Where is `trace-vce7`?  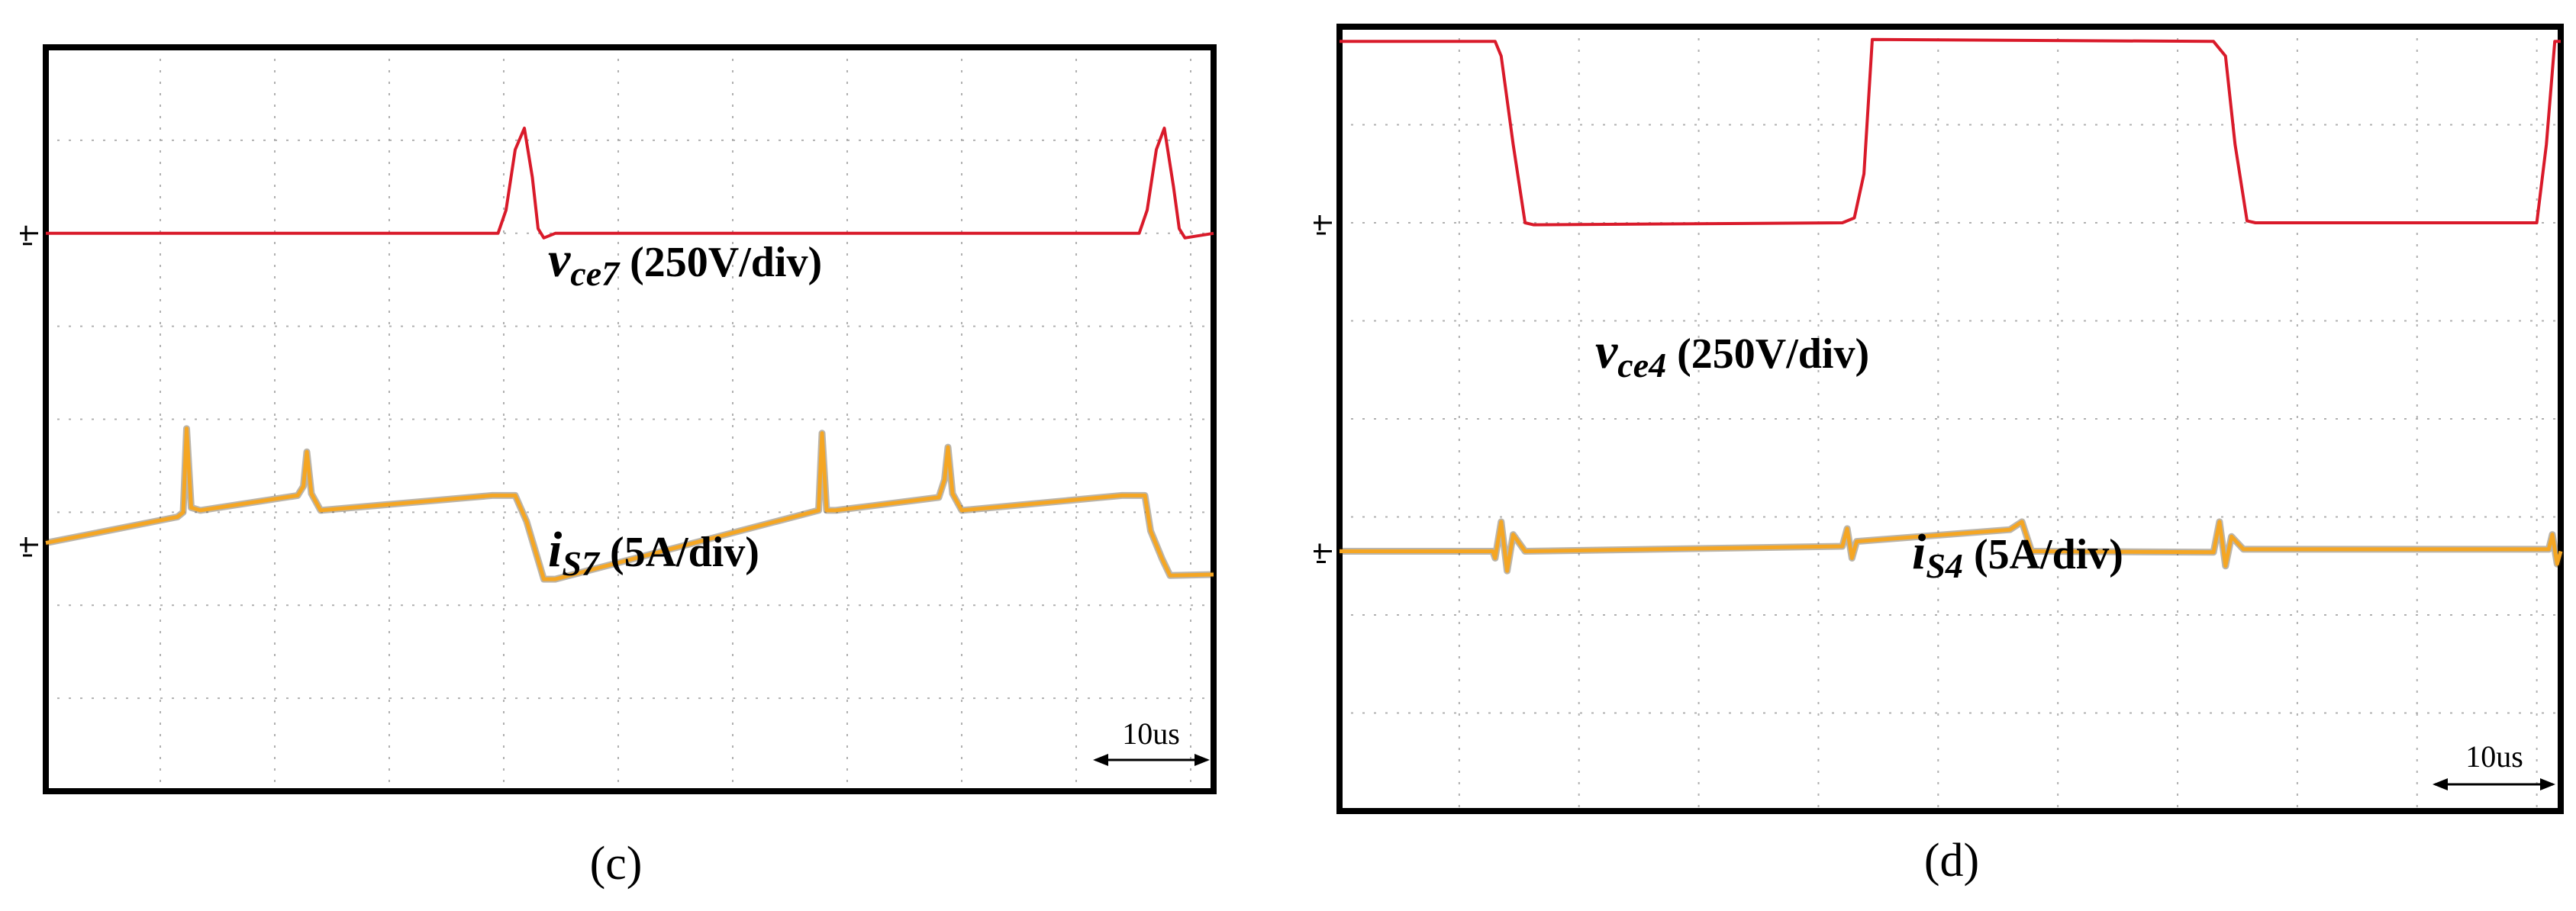 trace-vce7 is located at coordinates (630, 183).